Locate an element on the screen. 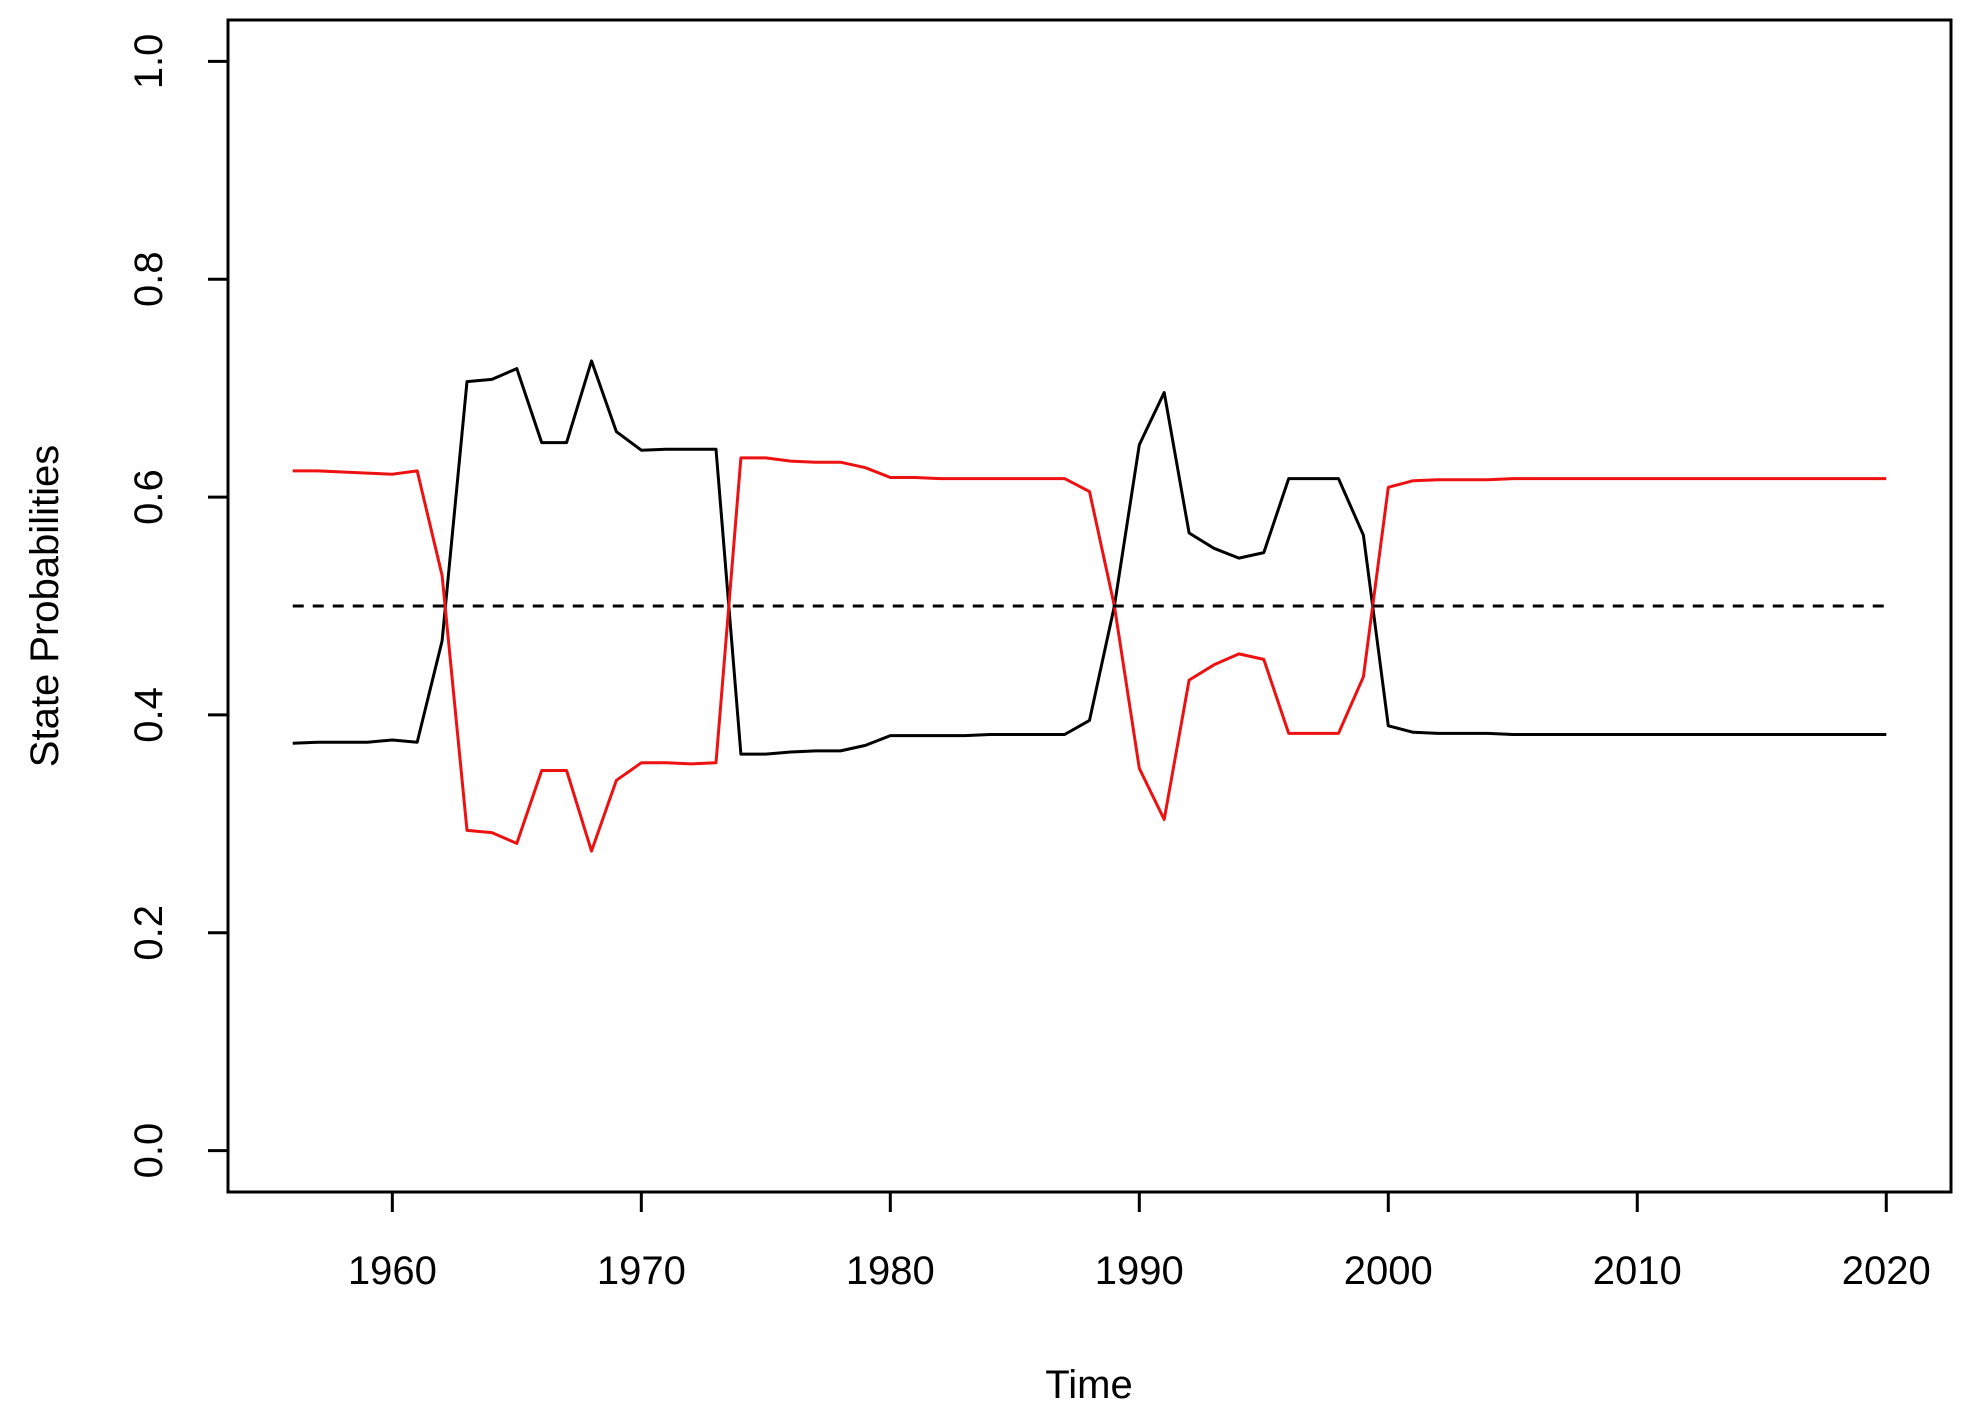  y-axis: 0.0 0.2 0.4 0.6 0.8 1.0 is located at coordinates (178, 606).